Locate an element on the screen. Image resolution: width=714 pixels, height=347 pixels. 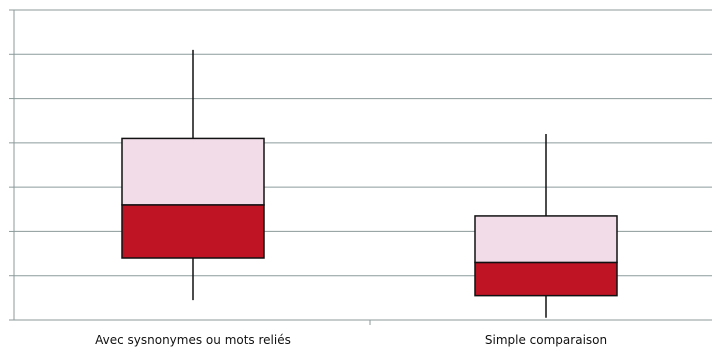
category-label-1: Avec sysnonymes ou mots reliés is located at coordinates (193, 340).